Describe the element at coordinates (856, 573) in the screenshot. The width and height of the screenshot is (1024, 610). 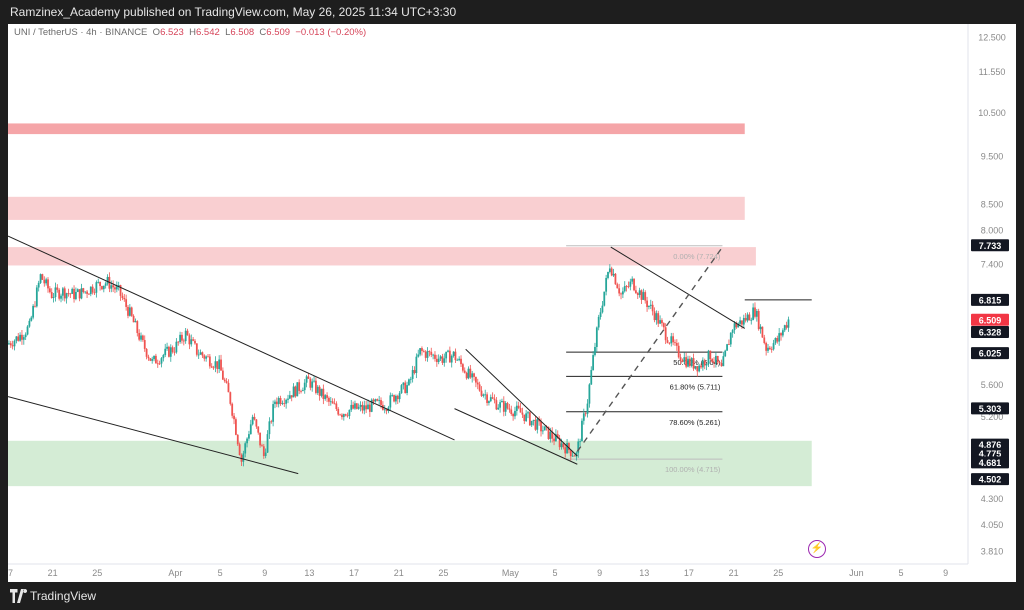
I see `x-tick-label: Jun` at that location.